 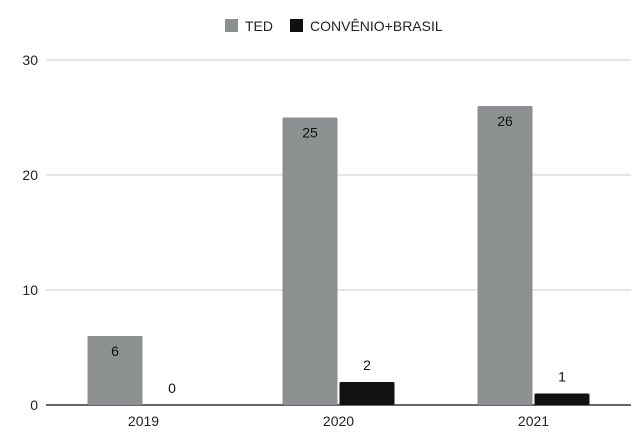 I want to click on bar-conv-nio-brasil-2020, so click(x=367, y=393).